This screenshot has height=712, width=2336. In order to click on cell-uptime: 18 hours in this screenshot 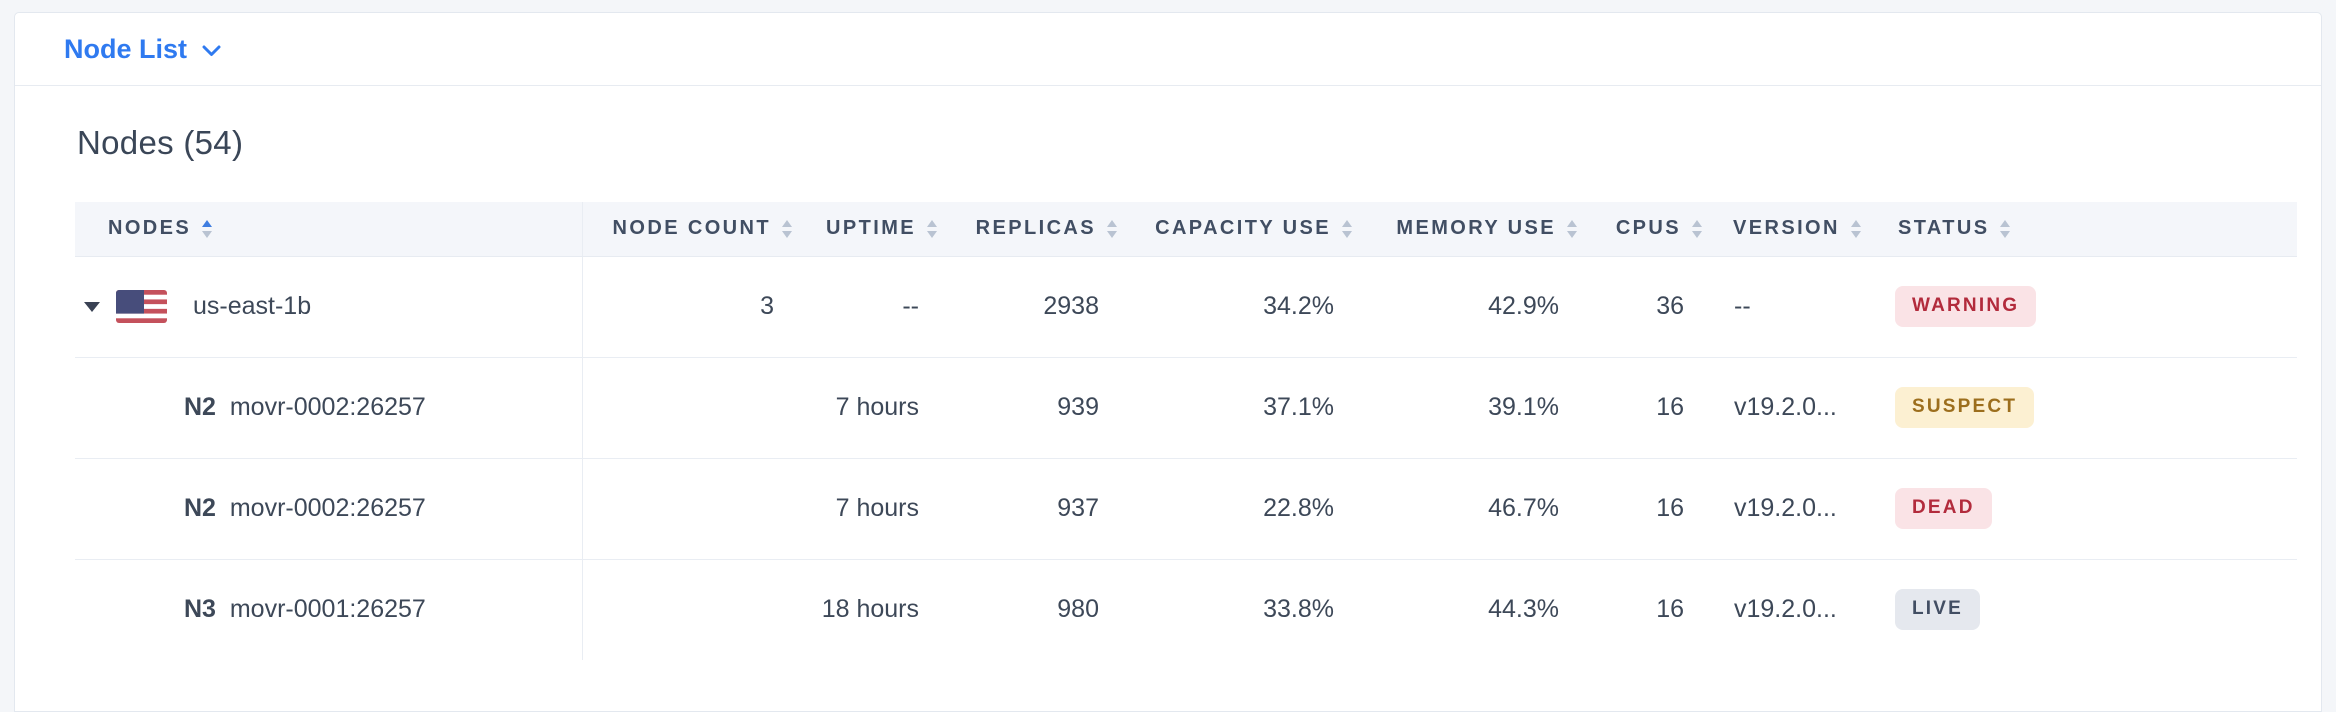, I will do `click(878, 609)`.